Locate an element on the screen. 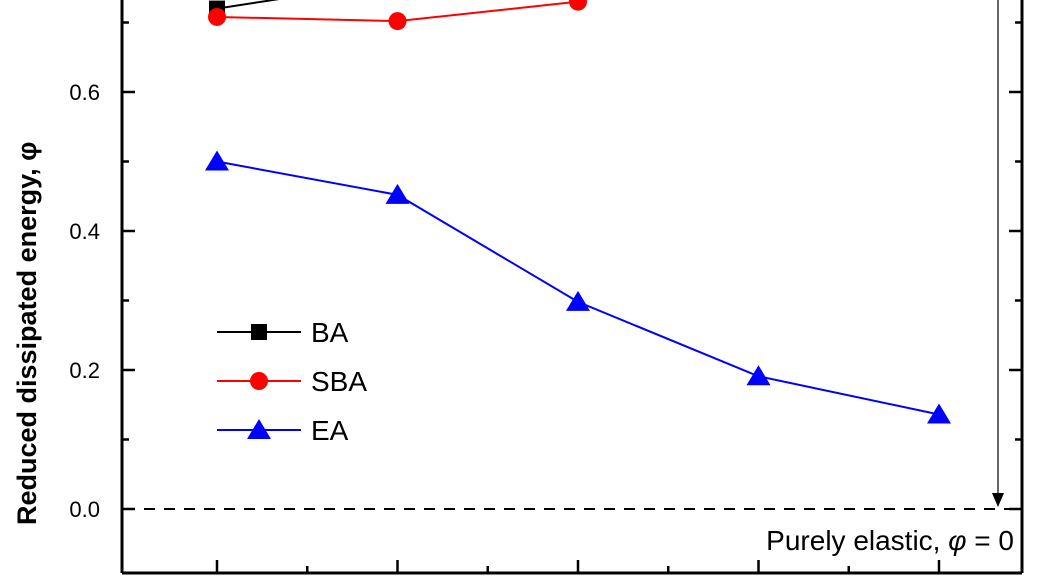  legend-ea-marker is located at coordinates (259, 429).